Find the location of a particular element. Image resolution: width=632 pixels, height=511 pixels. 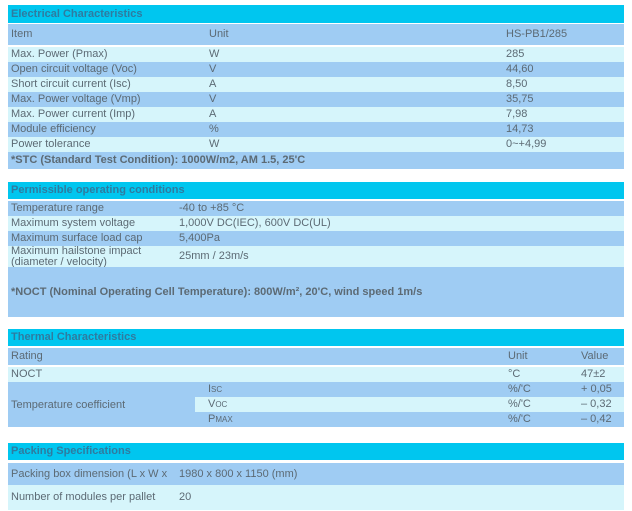

cell-value: 7,98 is located at coordinates (517, 114).